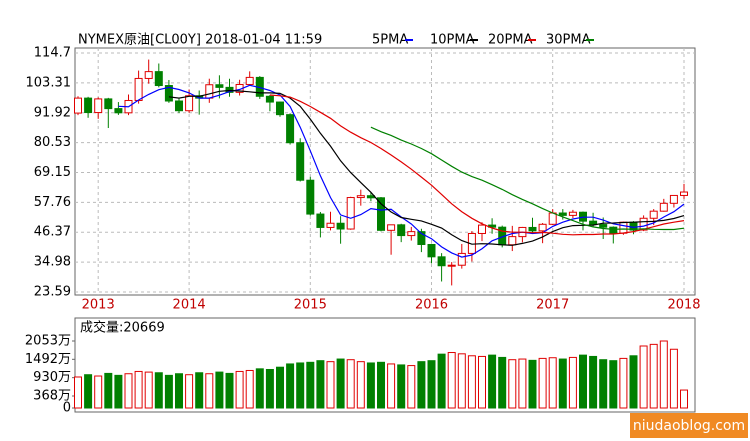 Image resolution: width=750 pixels, height=441 pixels. I want to click on y-tick-label: 69.15, so click(52, 172).